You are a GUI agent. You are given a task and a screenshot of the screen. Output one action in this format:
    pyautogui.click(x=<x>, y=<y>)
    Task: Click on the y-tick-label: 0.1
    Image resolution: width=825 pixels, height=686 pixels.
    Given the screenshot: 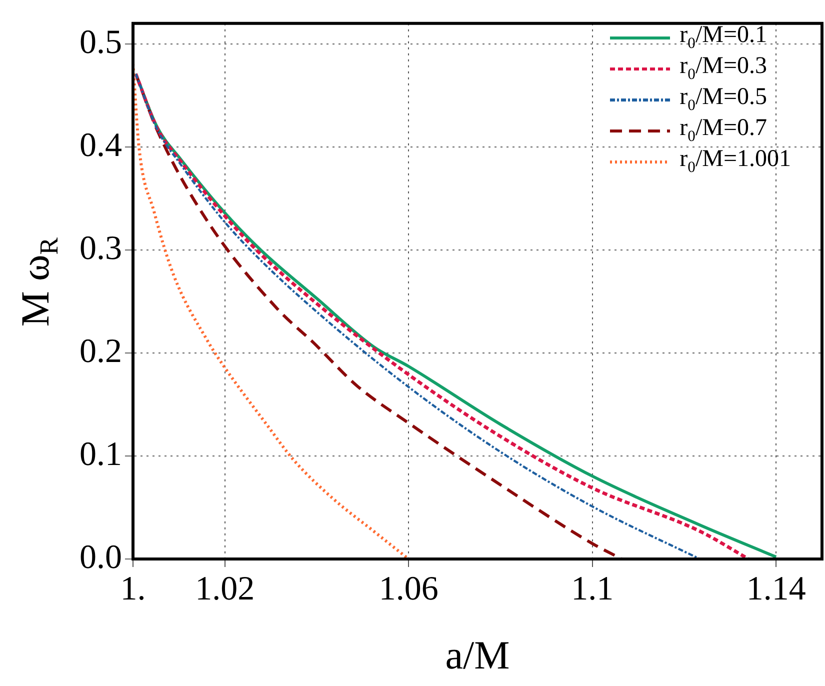 What is the action you would take?
    pyautogui.click(x=101, y=454)
    